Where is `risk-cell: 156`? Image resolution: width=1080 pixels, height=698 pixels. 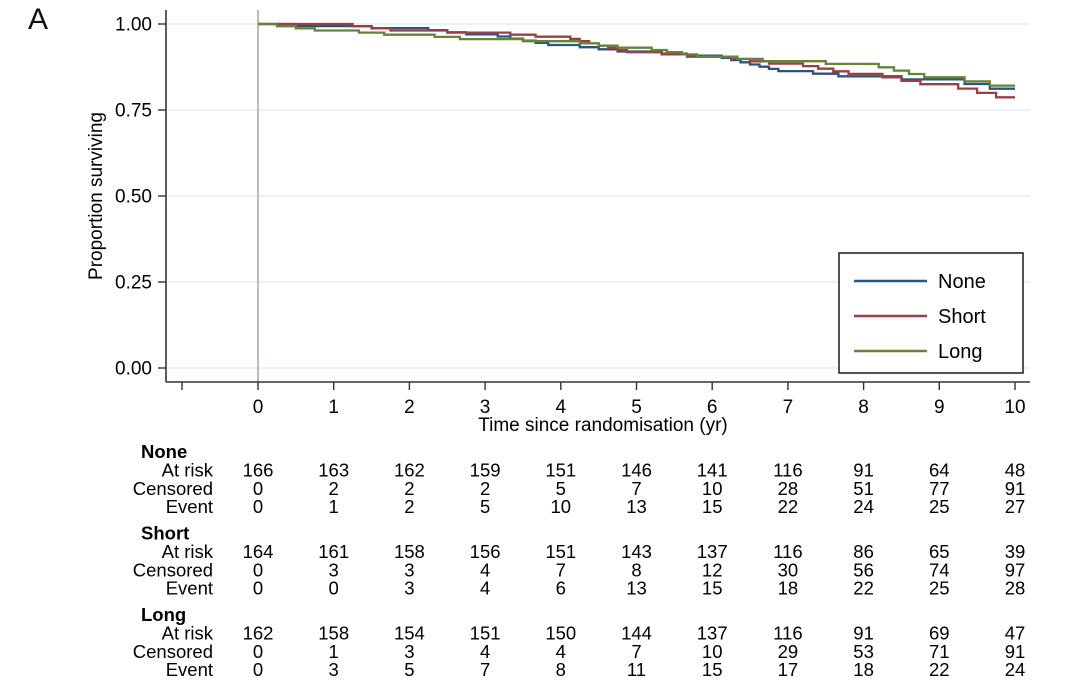
risk-cell: 156 is located at coordinates (485, 551).